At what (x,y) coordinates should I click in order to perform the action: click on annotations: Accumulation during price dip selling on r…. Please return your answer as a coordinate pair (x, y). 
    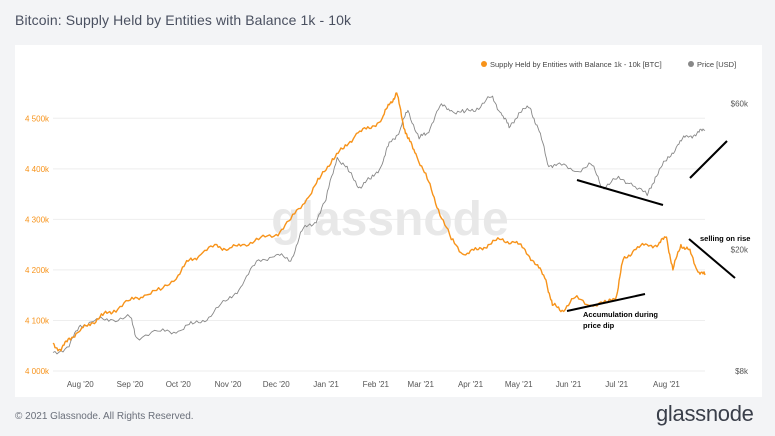
    Looking at the image, I should click on (658, 235).